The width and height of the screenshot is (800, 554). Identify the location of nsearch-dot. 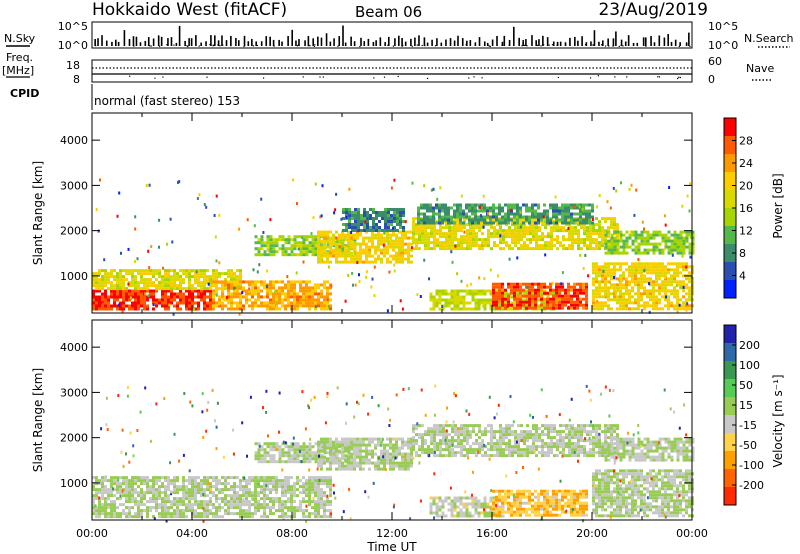
(490, 46).